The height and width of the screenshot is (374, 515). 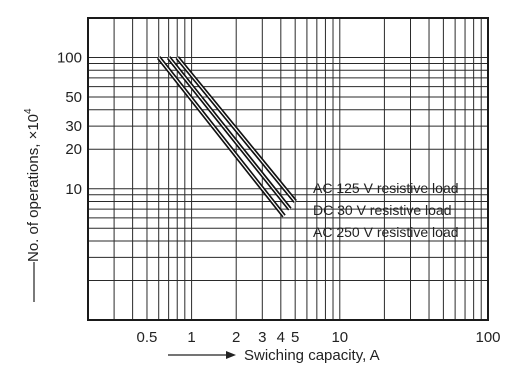 I want to click on x-tick-label: 5, so click(x=295, y=337).